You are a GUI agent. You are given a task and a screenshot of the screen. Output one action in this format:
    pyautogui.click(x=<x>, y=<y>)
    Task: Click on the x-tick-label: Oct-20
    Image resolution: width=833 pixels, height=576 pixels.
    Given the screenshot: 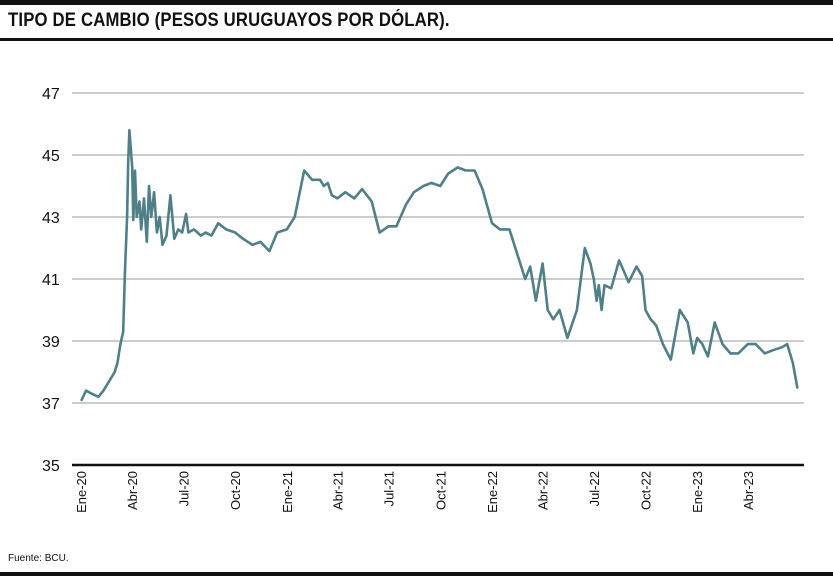 What is the action you would take?
    pyautogui.click(x=235, y=490)
    